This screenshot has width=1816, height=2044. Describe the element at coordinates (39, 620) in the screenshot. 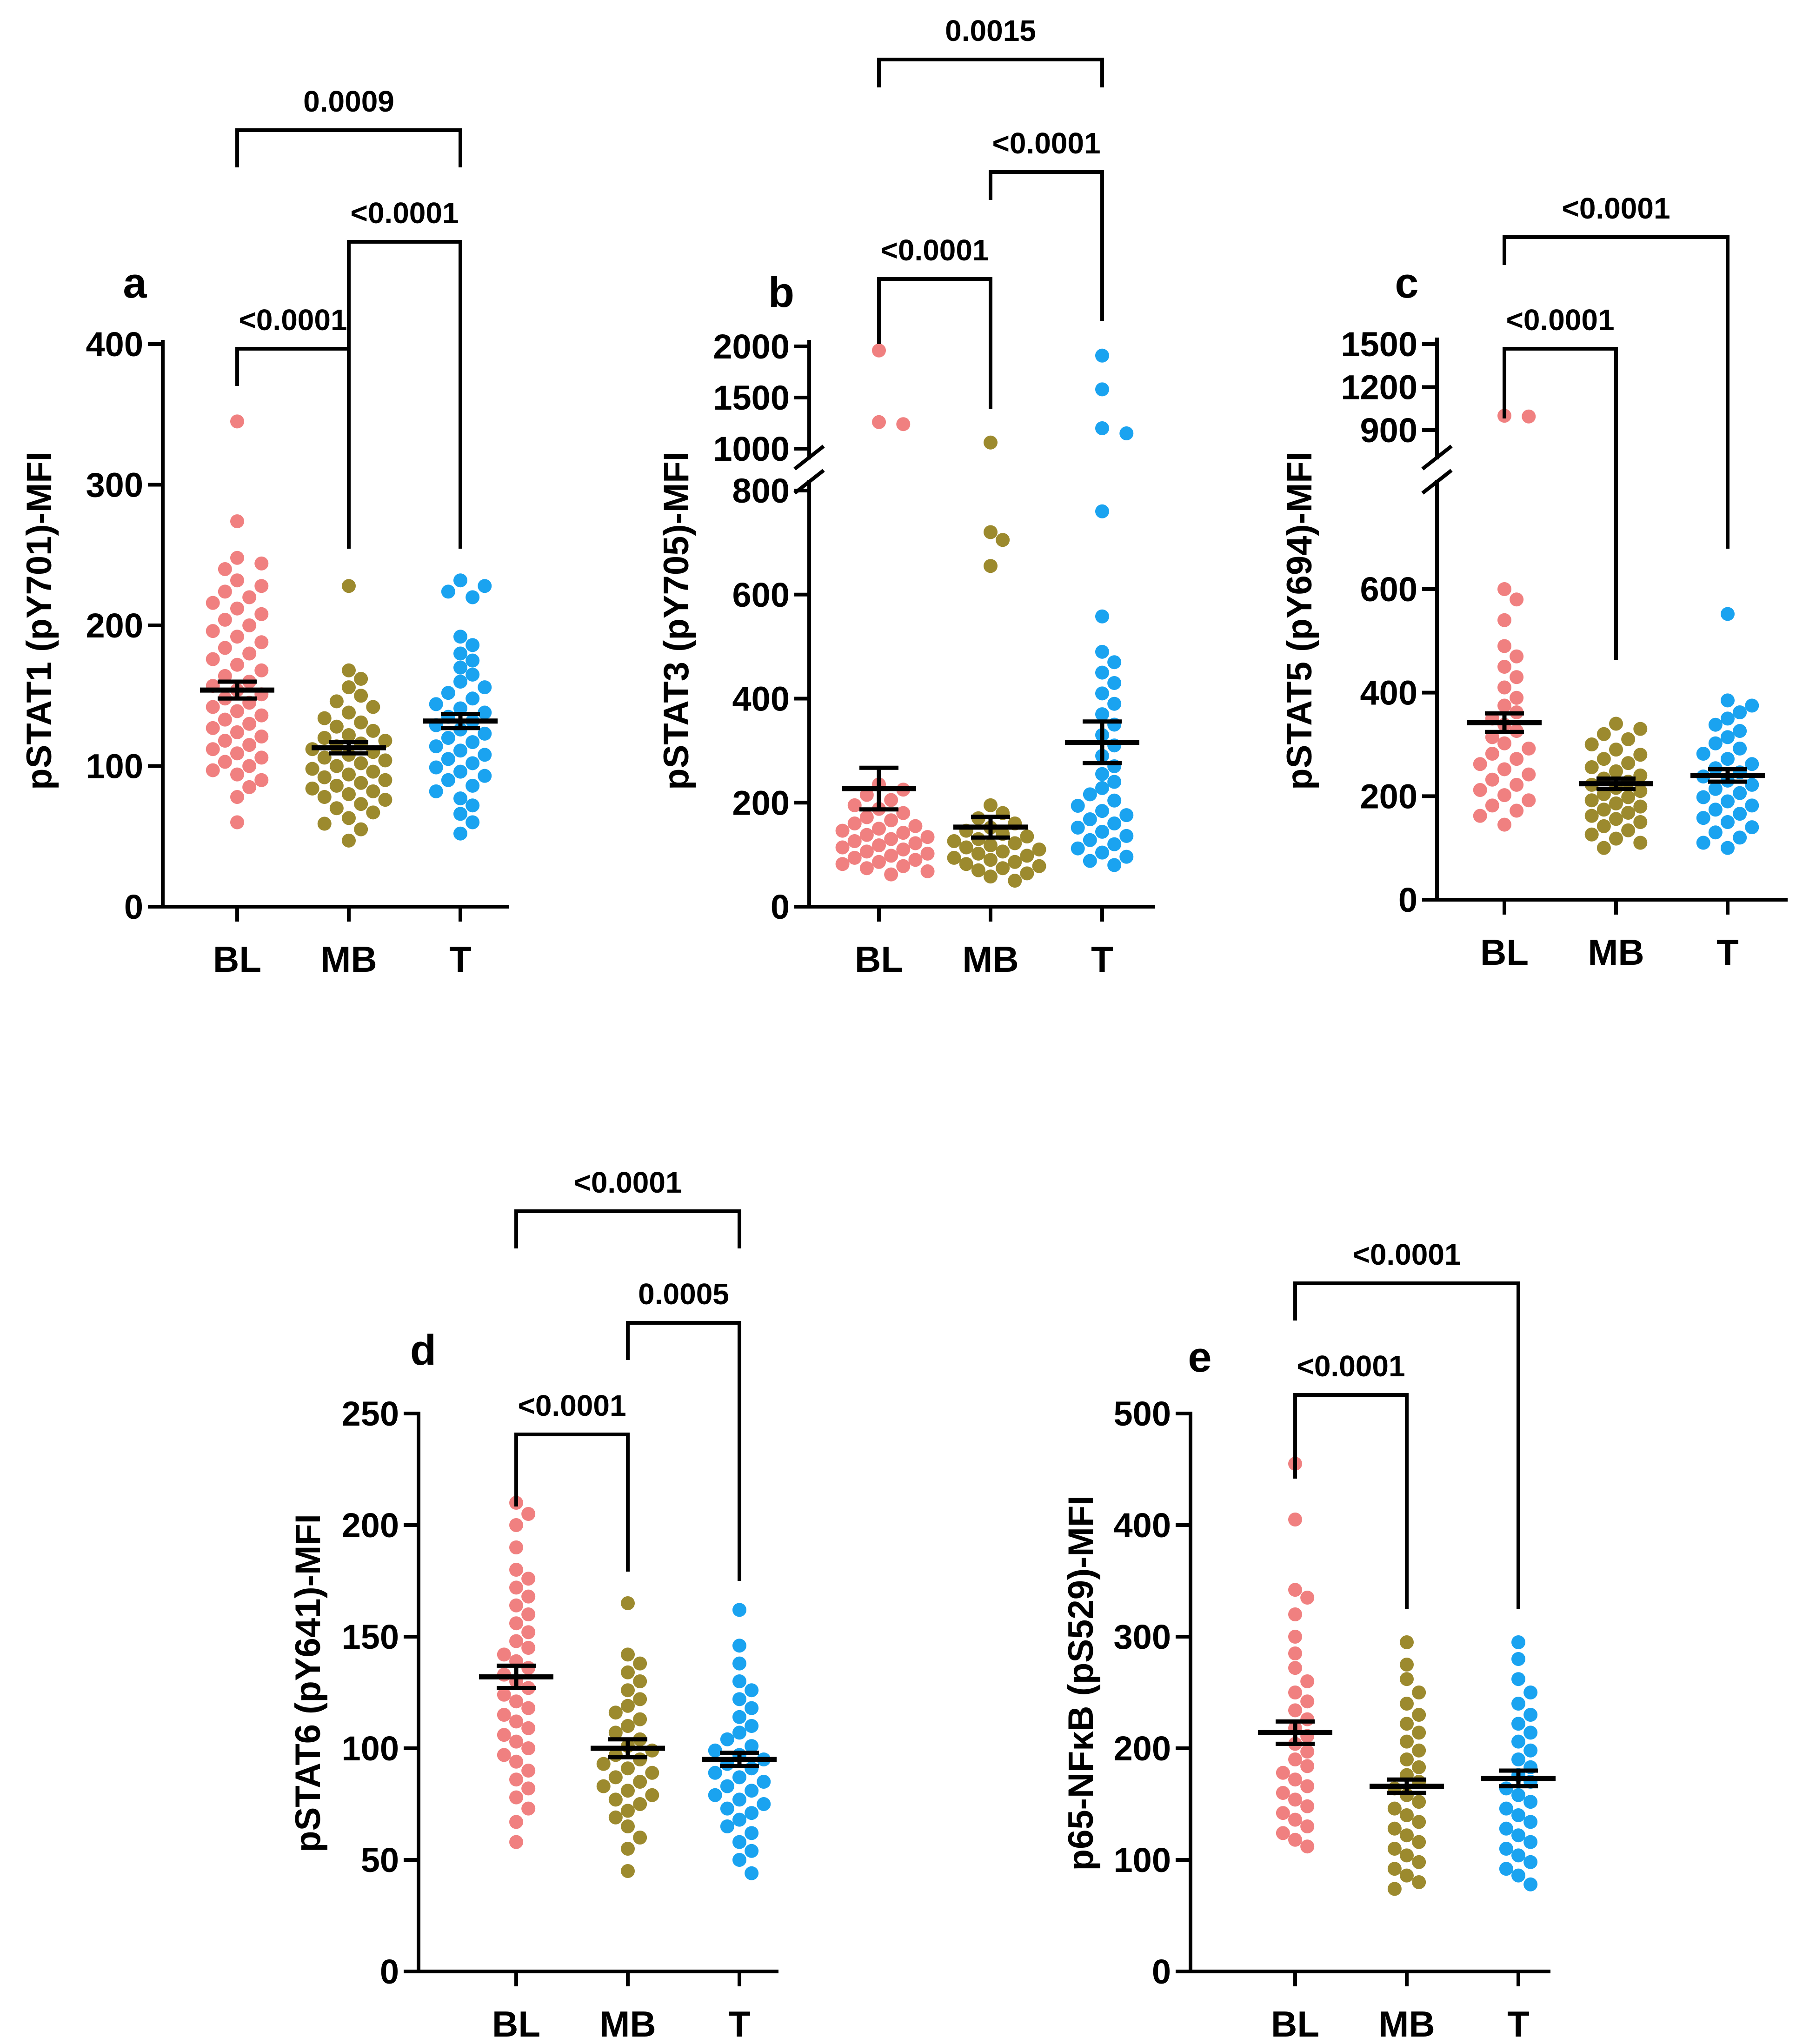

I see `panel-a-ylabel: pSTAT1 (pY701)-MFI` at that location.